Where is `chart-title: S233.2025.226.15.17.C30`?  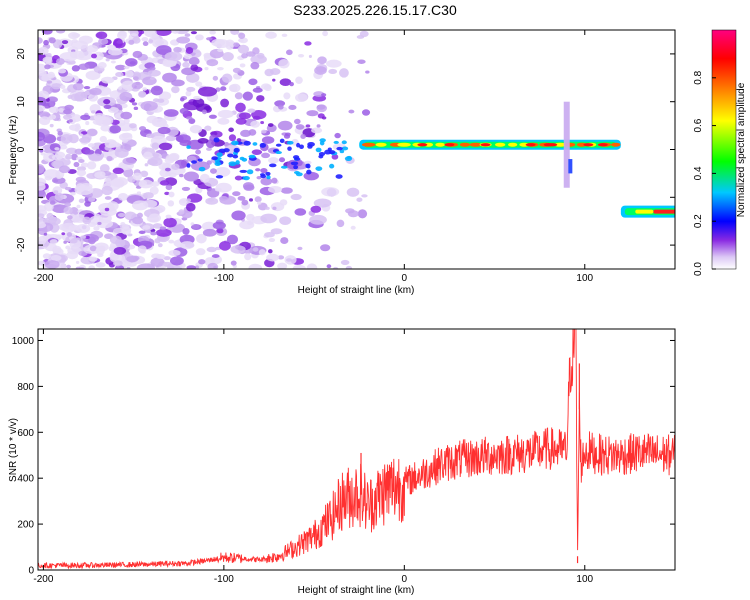
chart-title: S233.2025.226.15.17.C30 is located at coordinates (375, 10).